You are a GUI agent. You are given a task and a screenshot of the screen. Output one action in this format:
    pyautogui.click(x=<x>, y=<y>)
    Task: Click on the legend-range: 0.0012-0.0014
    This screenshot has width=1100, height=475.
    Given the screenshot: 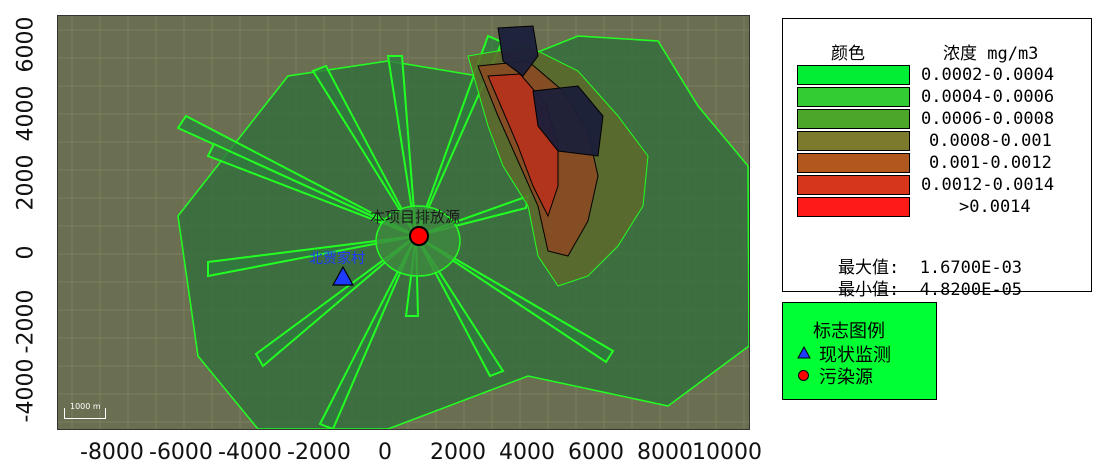 What is the action you would take?
    pyautogui.click(x=988, y=185)
    